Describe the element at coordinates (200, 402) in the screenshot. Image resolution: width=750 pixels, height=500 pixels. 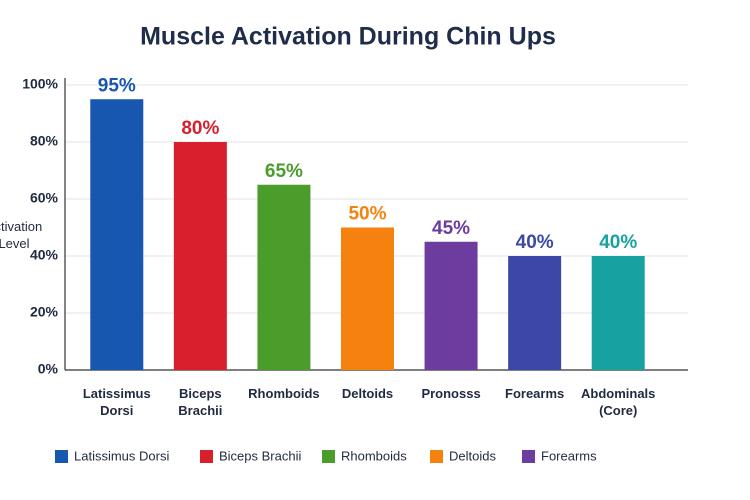
I see `x-tick-label: Biceps Brachii` at that location.